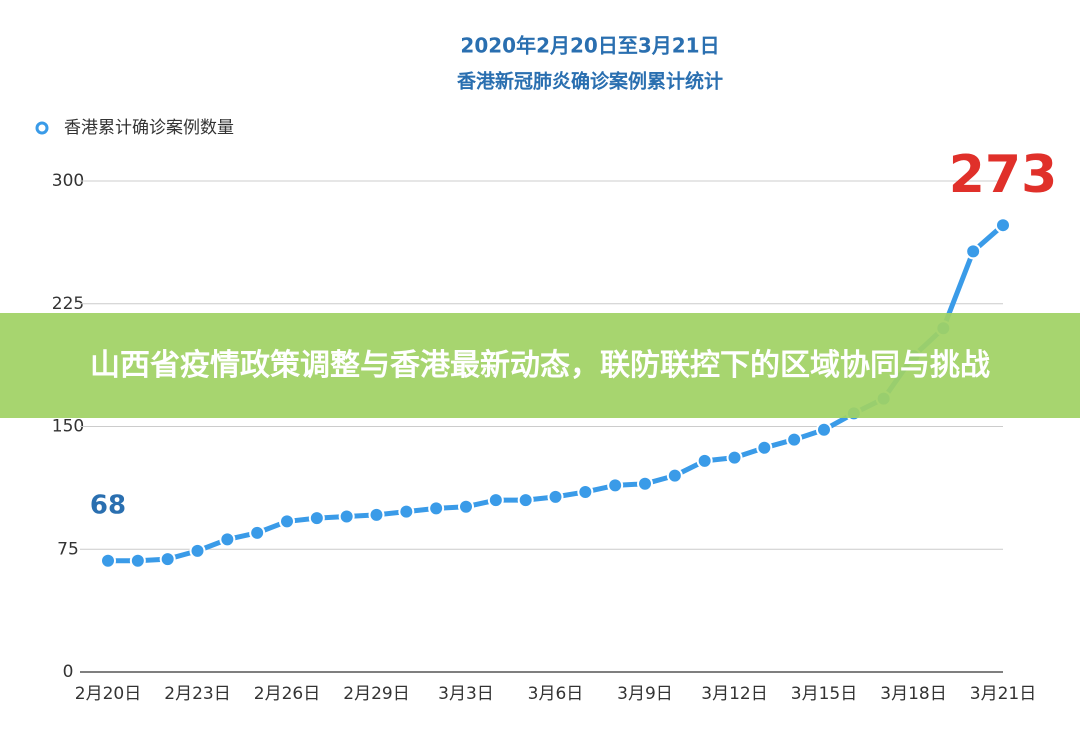 The height and width of the screenshot is (734, 1080). I want to click on x-tick-label: 3月21日, so click(1003, 694).